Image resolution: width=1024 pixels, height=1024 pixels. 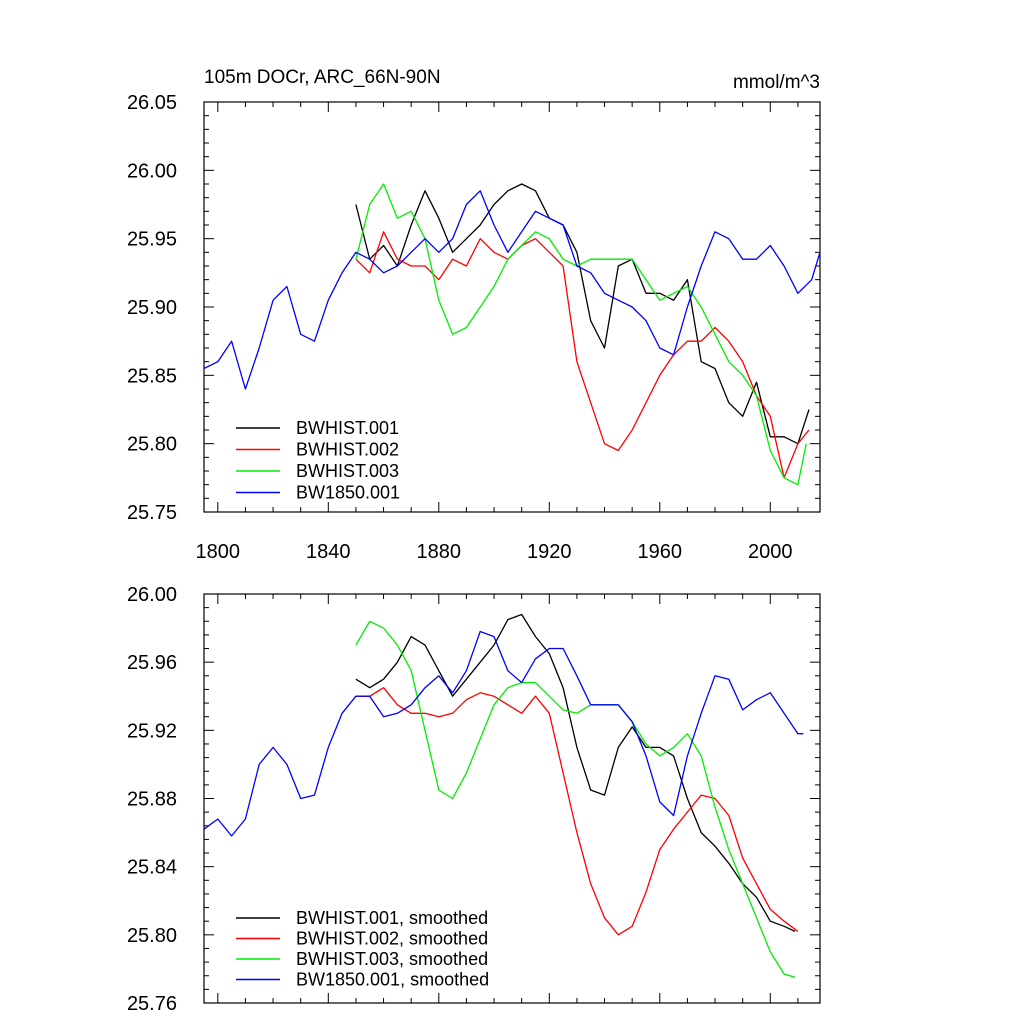 What do you see at coordinates (152, 376) in the screenshot?
I see `top-y-tick-label: 25.85` at bounding box center [152, 376].